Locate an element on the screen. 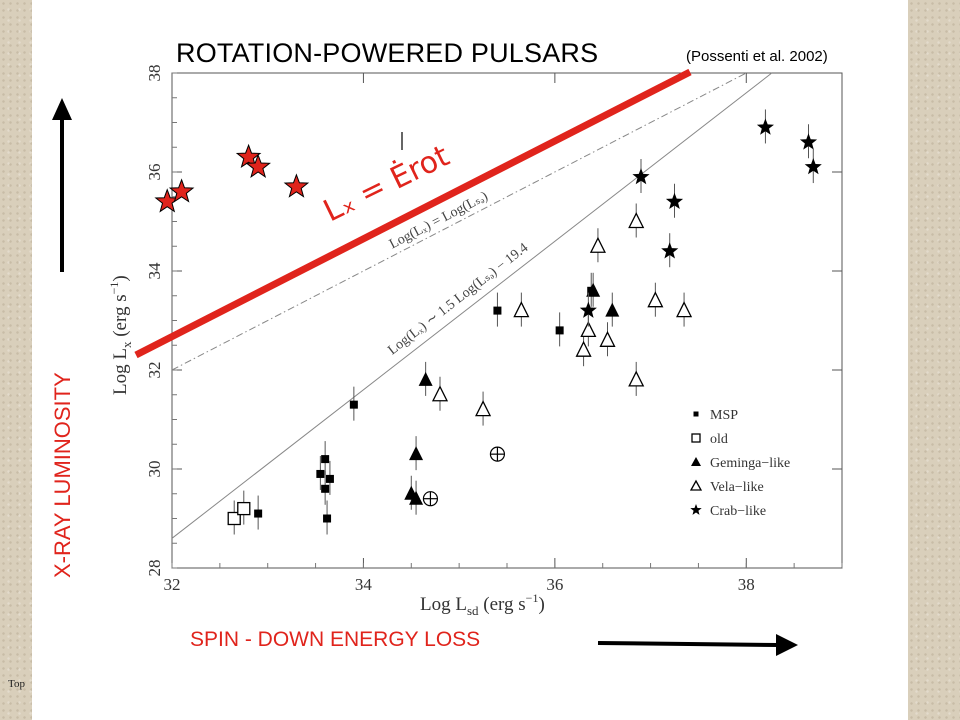 The height and width of the screenshot is (720, 960). y-tick-label: 28 is located at coordinates (154, 568).